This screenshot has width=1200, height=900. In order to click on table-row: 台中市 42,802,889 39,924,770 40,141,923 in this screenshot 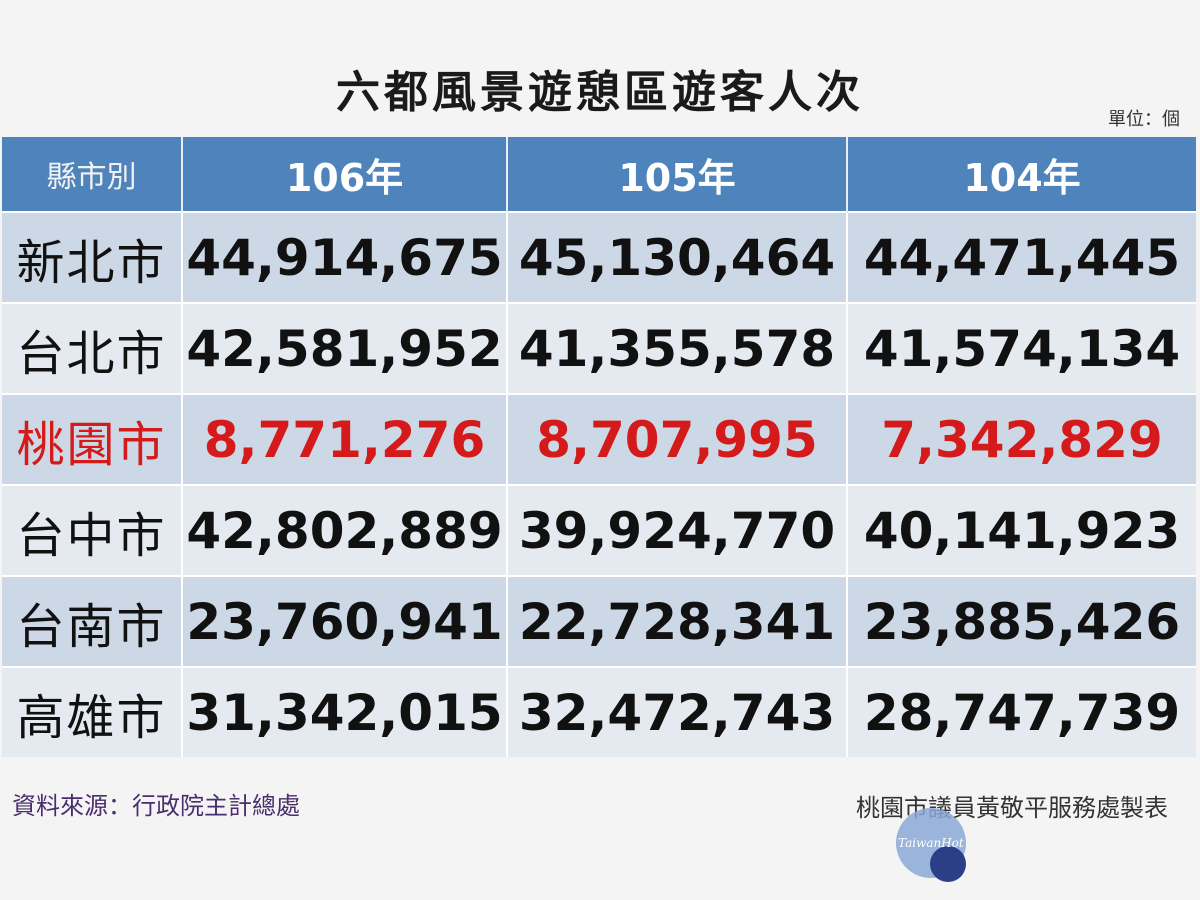, I will do `click(599, 530)`.